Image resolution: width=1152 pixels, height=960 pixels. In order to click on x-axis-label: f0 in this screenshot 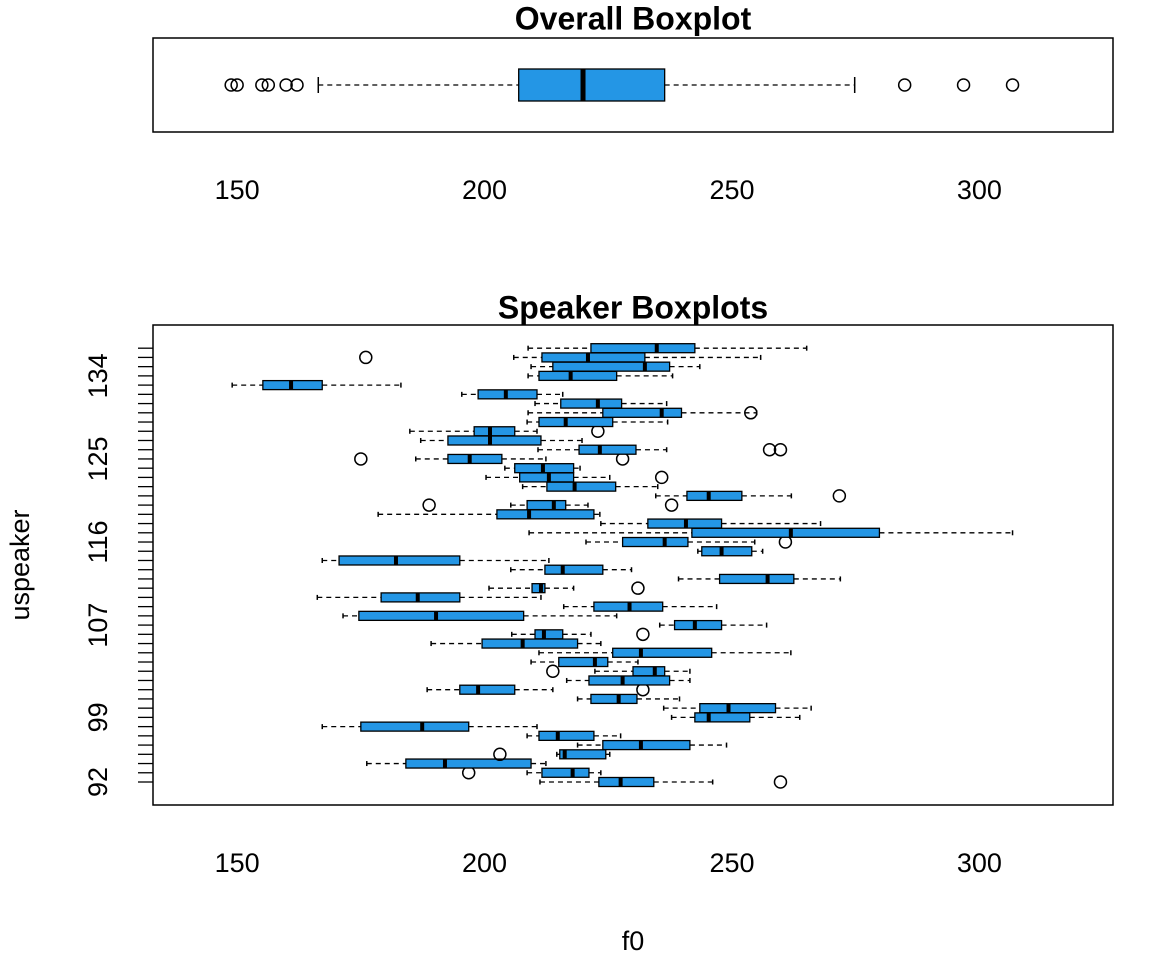, I will do `click(633, 941)`.